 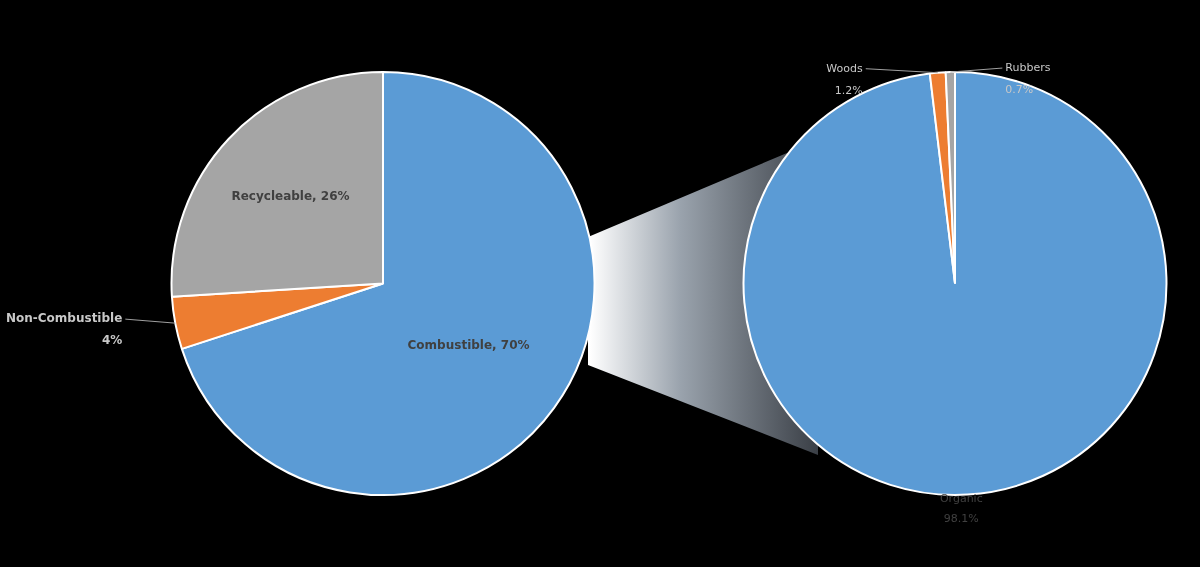 What do you see at coordinates (1028, 67) in the screenshot?
I see `slice-label: Rubbers` at bounding box center [1028, 67].